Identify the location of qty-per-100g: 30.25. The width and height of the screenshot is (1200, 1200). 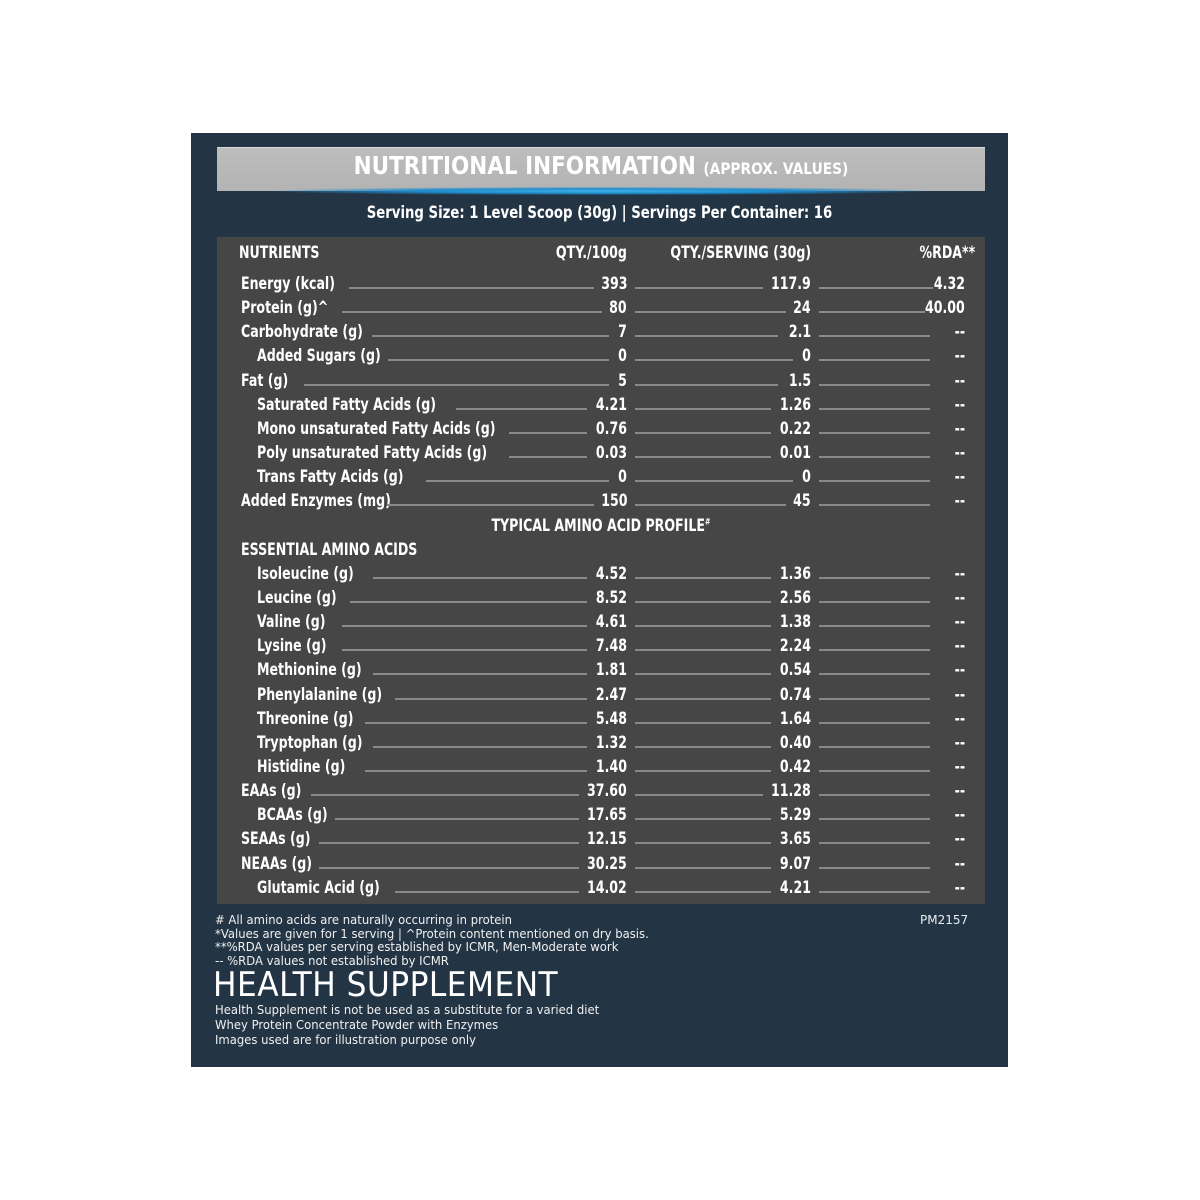
(607, 863).